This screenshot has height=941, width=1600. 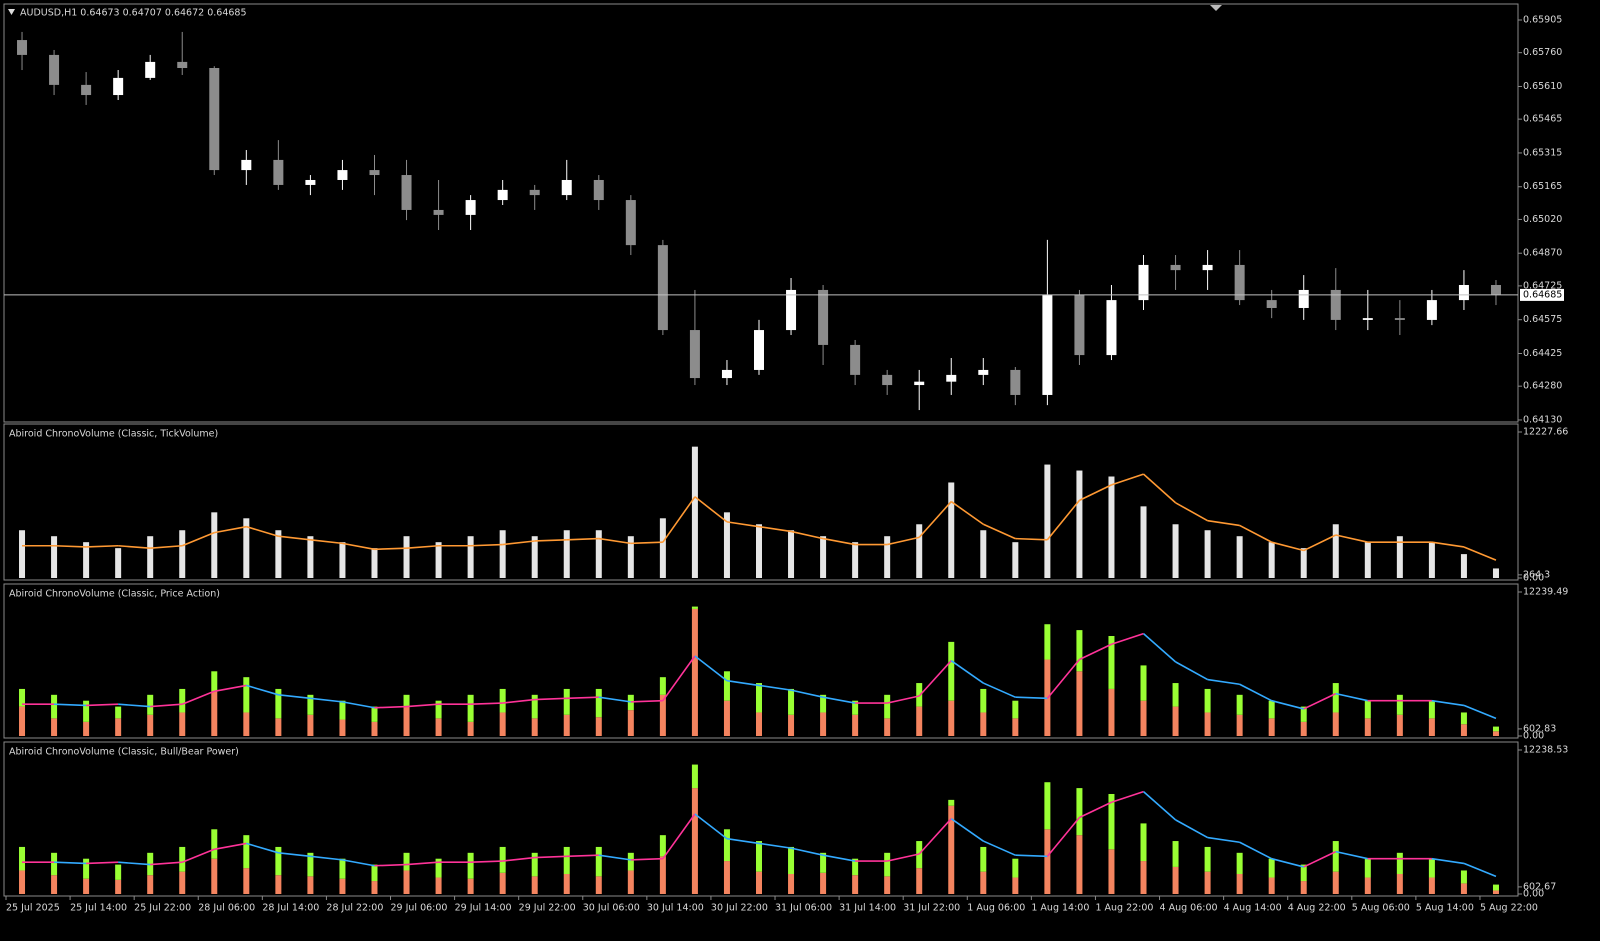 What do you see at coordinates (1539, 886) in the screenshot?
I see `y-tick-label: 602.67` at bounding box center [1539, 886].